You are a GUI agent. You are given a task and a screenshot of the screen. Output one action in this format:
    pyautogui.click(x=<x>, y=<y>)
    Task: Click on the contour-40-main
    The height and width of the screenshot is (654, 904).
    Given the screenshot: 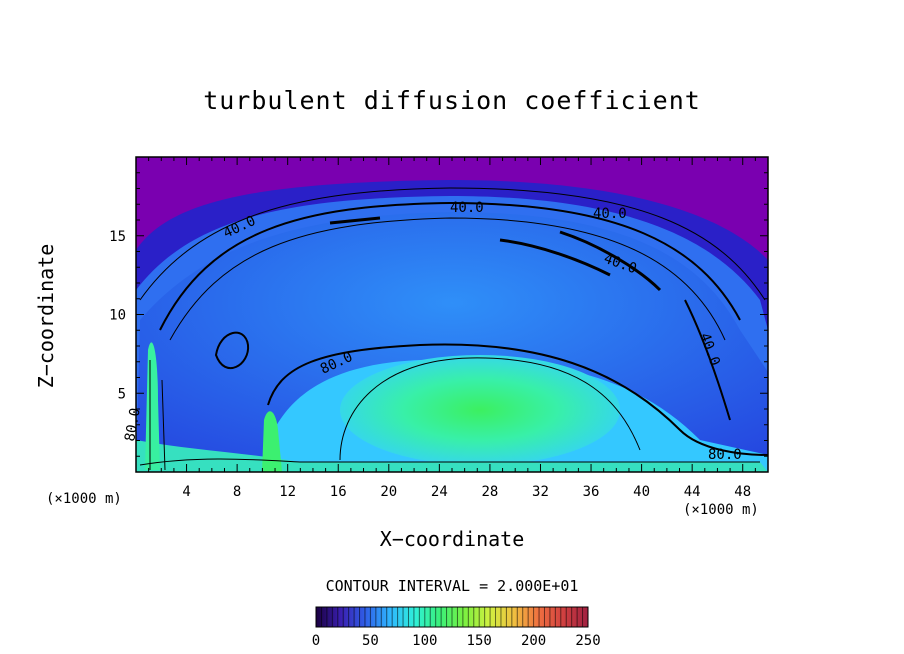 What is the action you would take?
    pyautogui.click(x=450, y=266)
    